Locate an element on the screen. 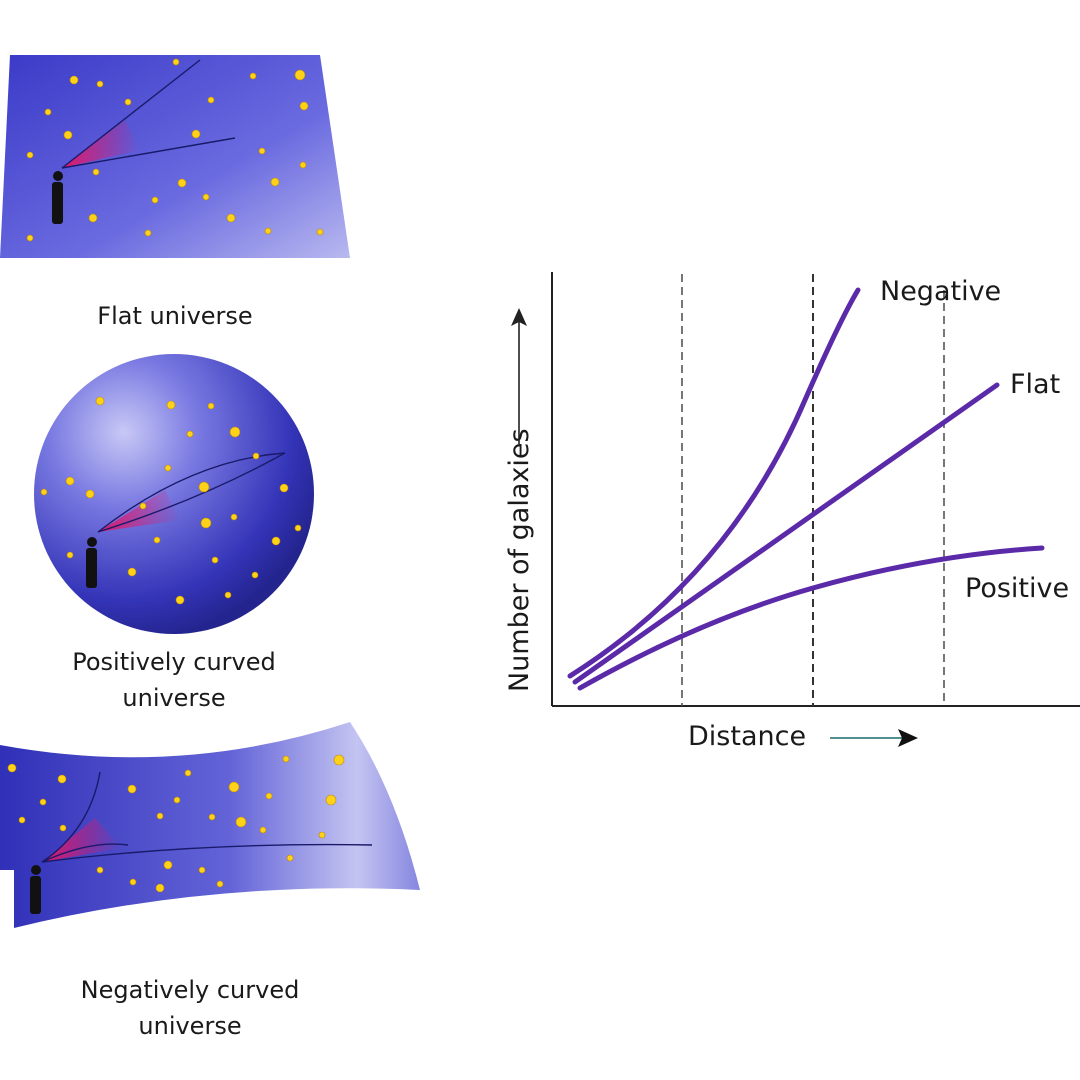  positive-observer-icon is located at coordinates (91, 562).